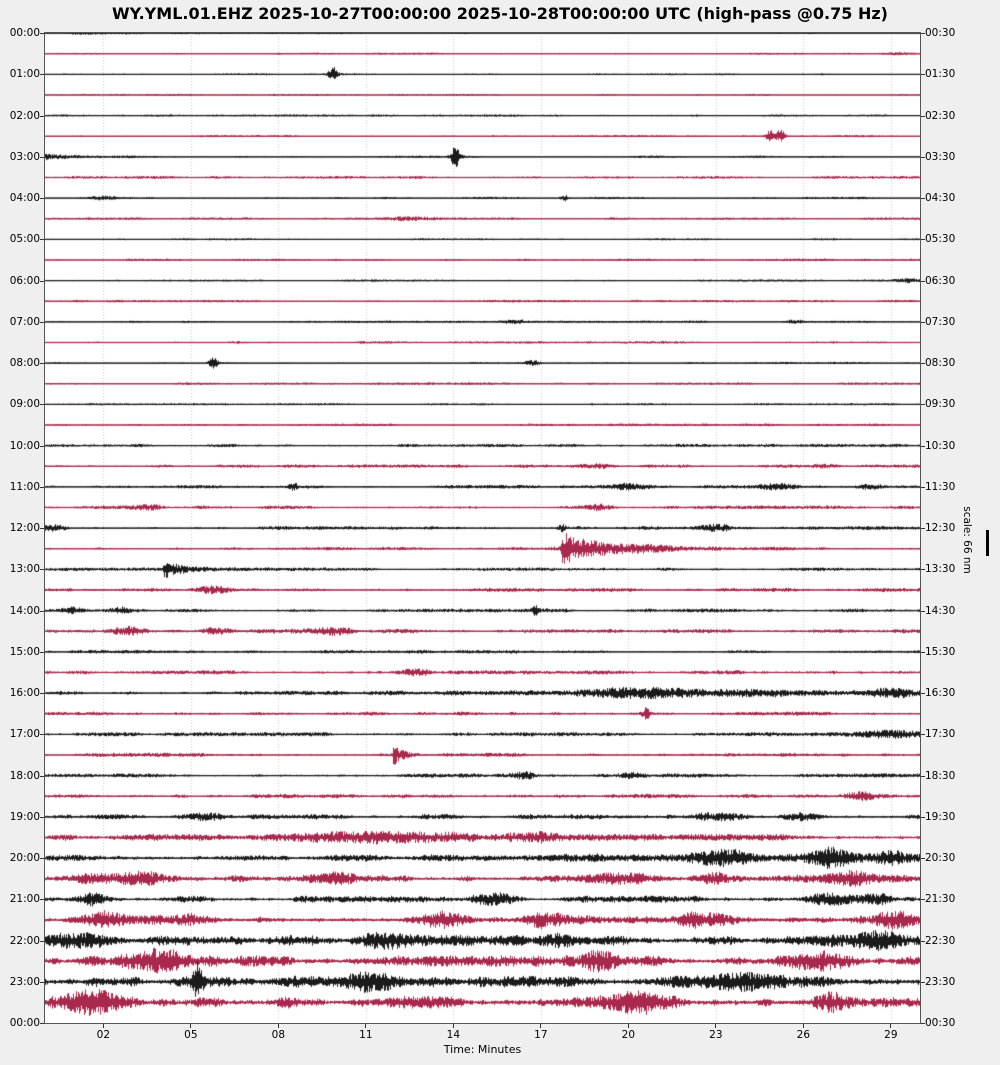  I want to click on right-time-label: 04:30, so click(940, 197).